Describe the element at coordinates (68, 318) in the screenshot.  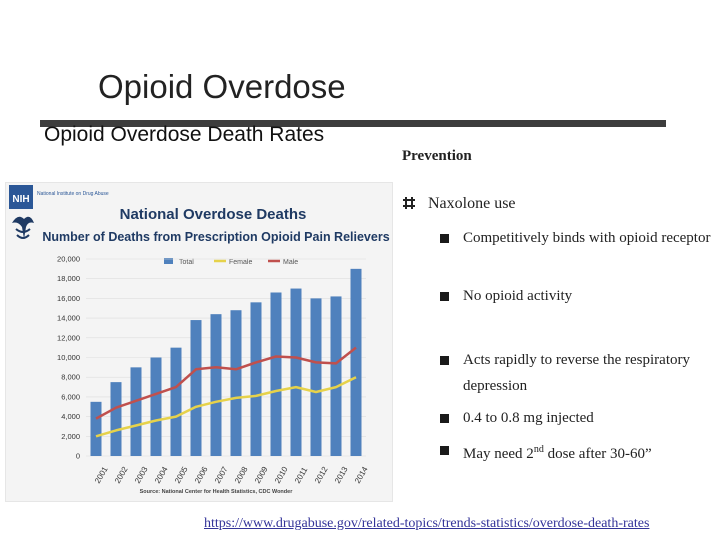
I see `y-tick-label: 14,000` at that location.